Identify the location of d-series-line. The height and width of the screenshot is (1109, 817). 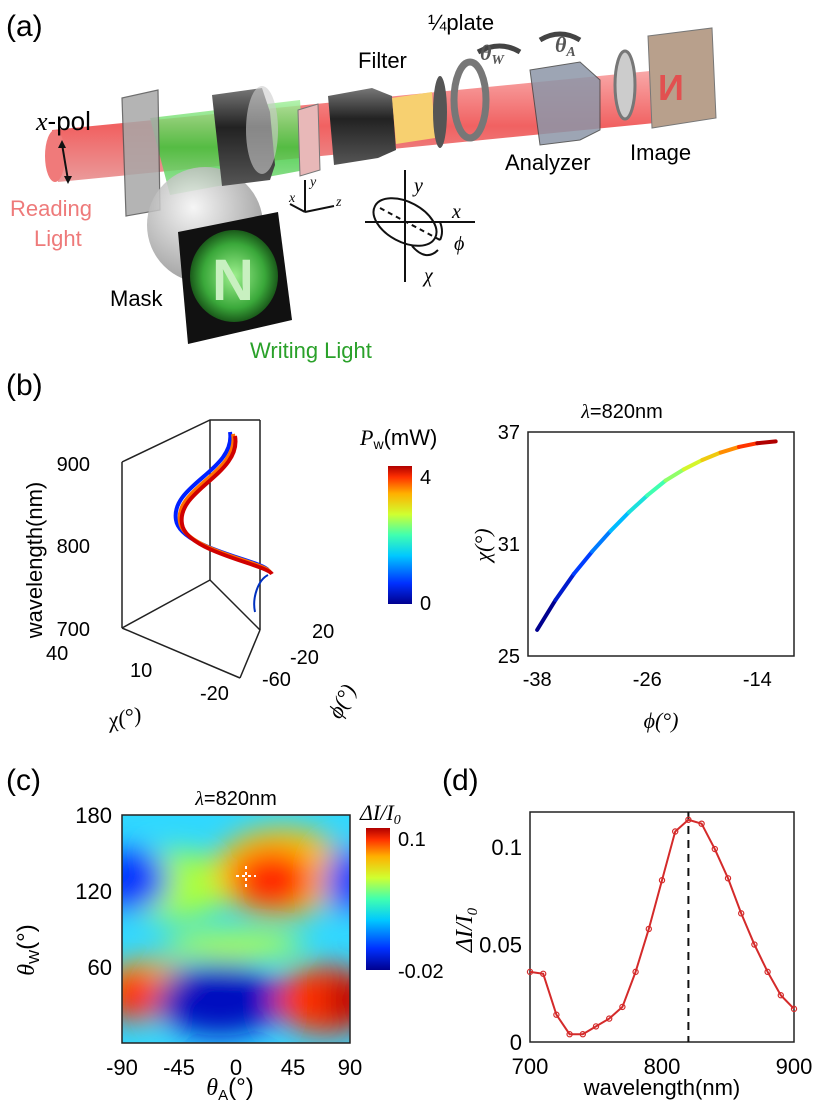
(662, 927).